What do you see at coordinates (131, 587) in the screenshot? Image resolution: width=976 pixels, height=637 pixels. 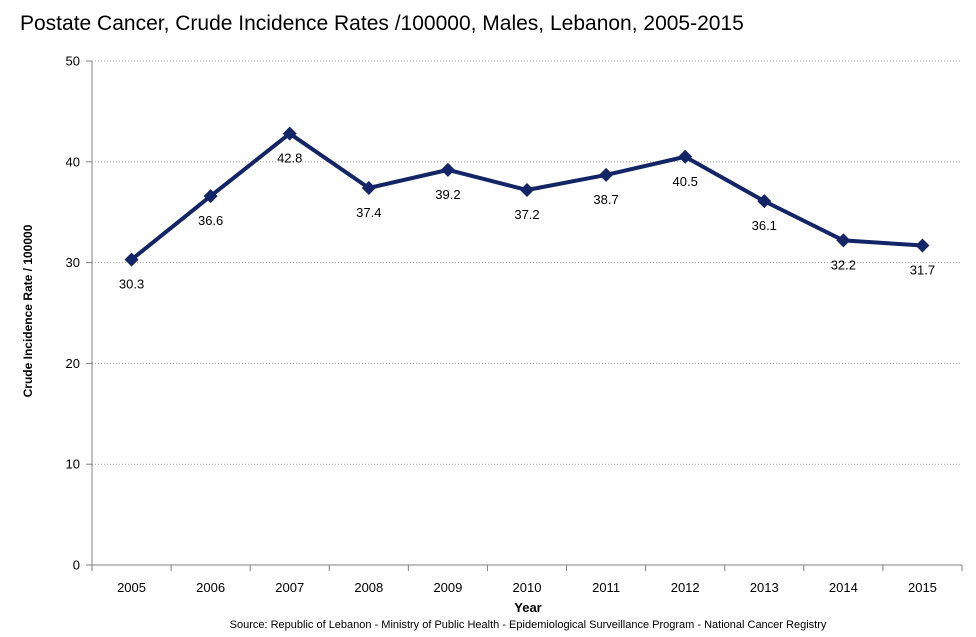 I see `x-tick-label: 2005` at bounding box center [131, 587].